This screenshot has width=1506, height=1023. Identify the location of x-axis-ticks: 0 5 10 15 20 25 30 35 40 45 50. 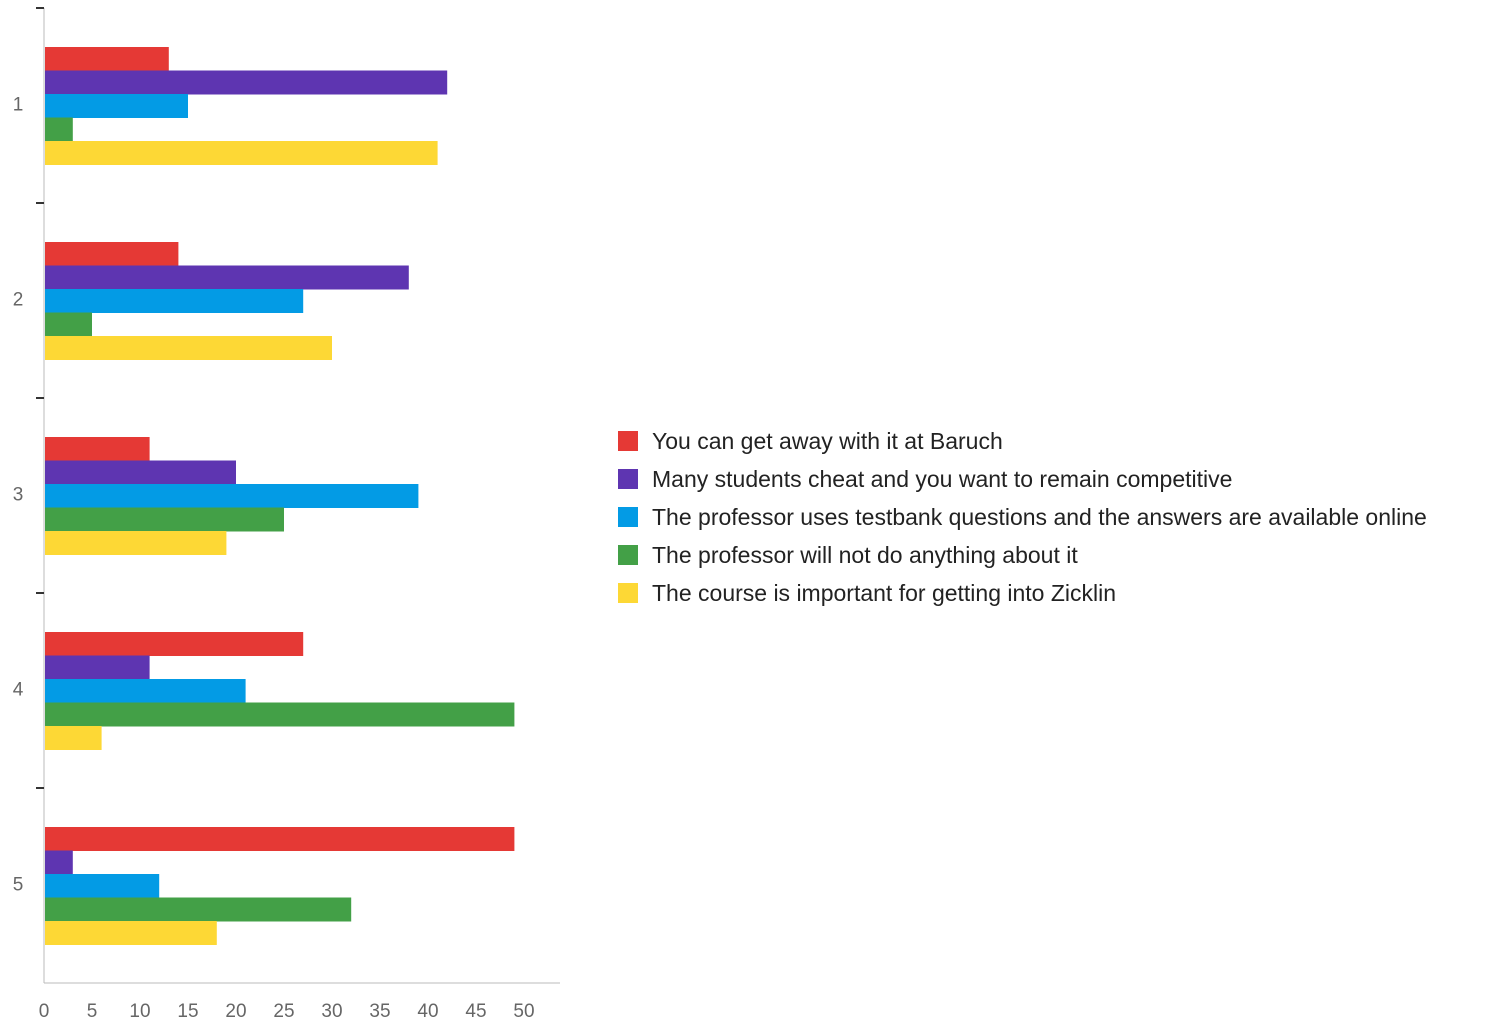
(287, 1011).